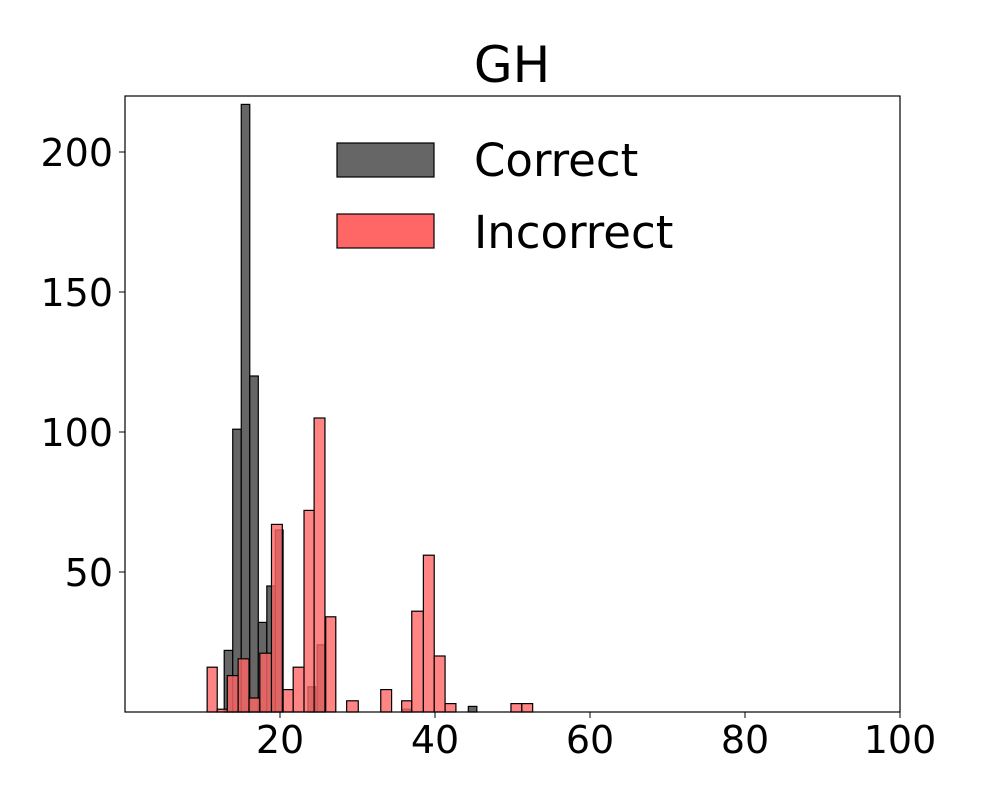  What do you see at coordinates (82, 363) in the screenshot?
I see `y-axis-ticks: 50 100 150 200` at bounding box center [82, 363].